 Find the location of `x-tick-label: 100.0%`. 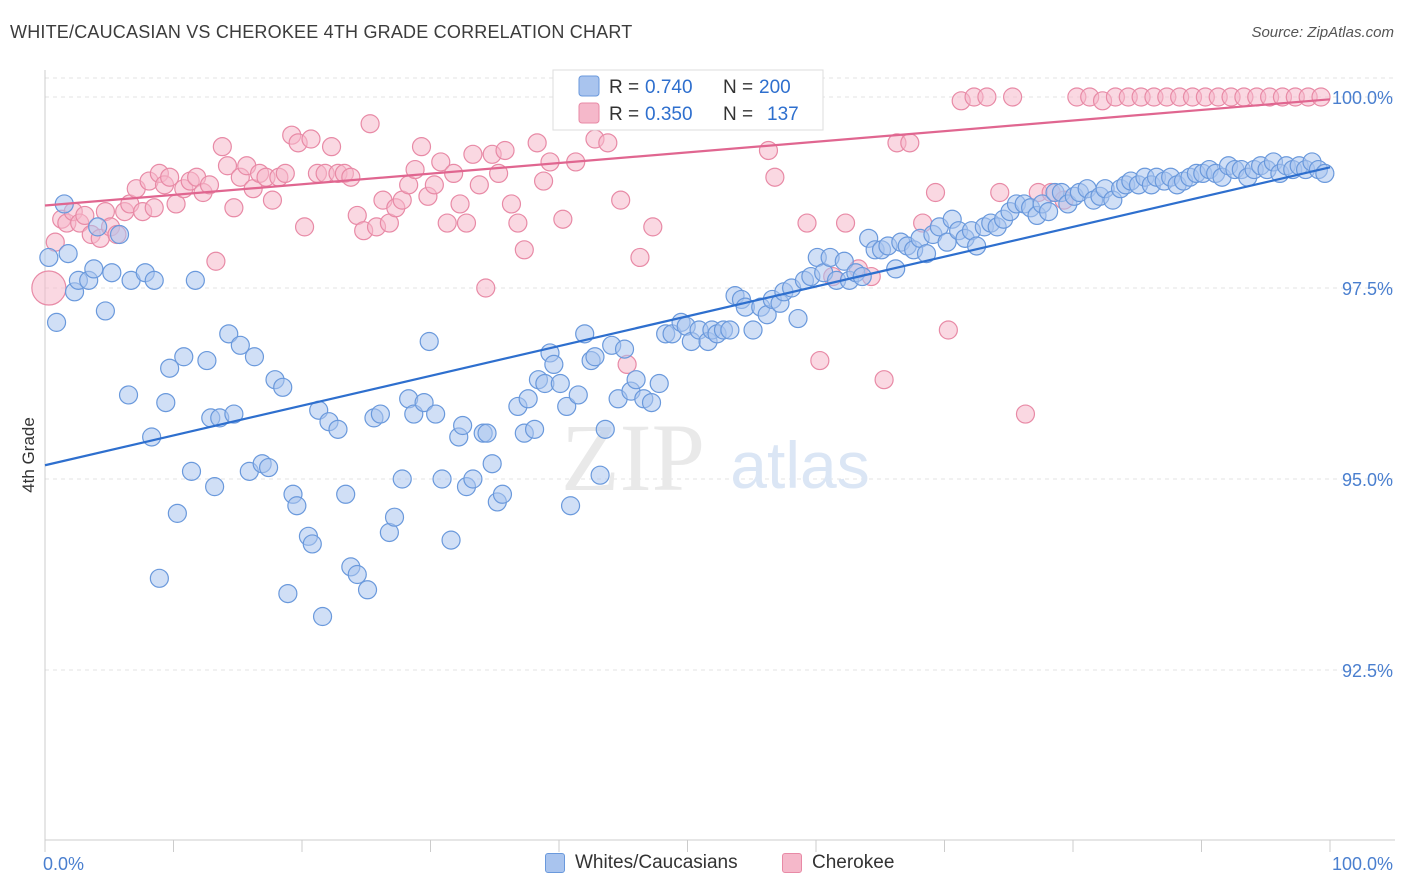

x-tick-label: 100.0% is located at coordinates (1362, 864).